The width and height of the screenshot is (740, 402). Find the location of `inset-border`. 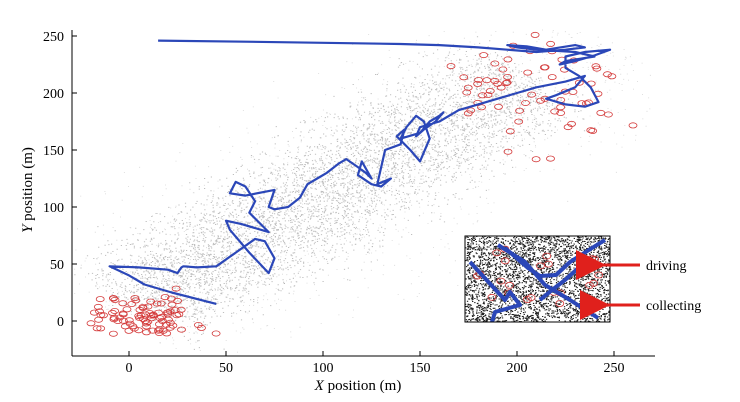

inset-border is located at coordinates (537, 279).